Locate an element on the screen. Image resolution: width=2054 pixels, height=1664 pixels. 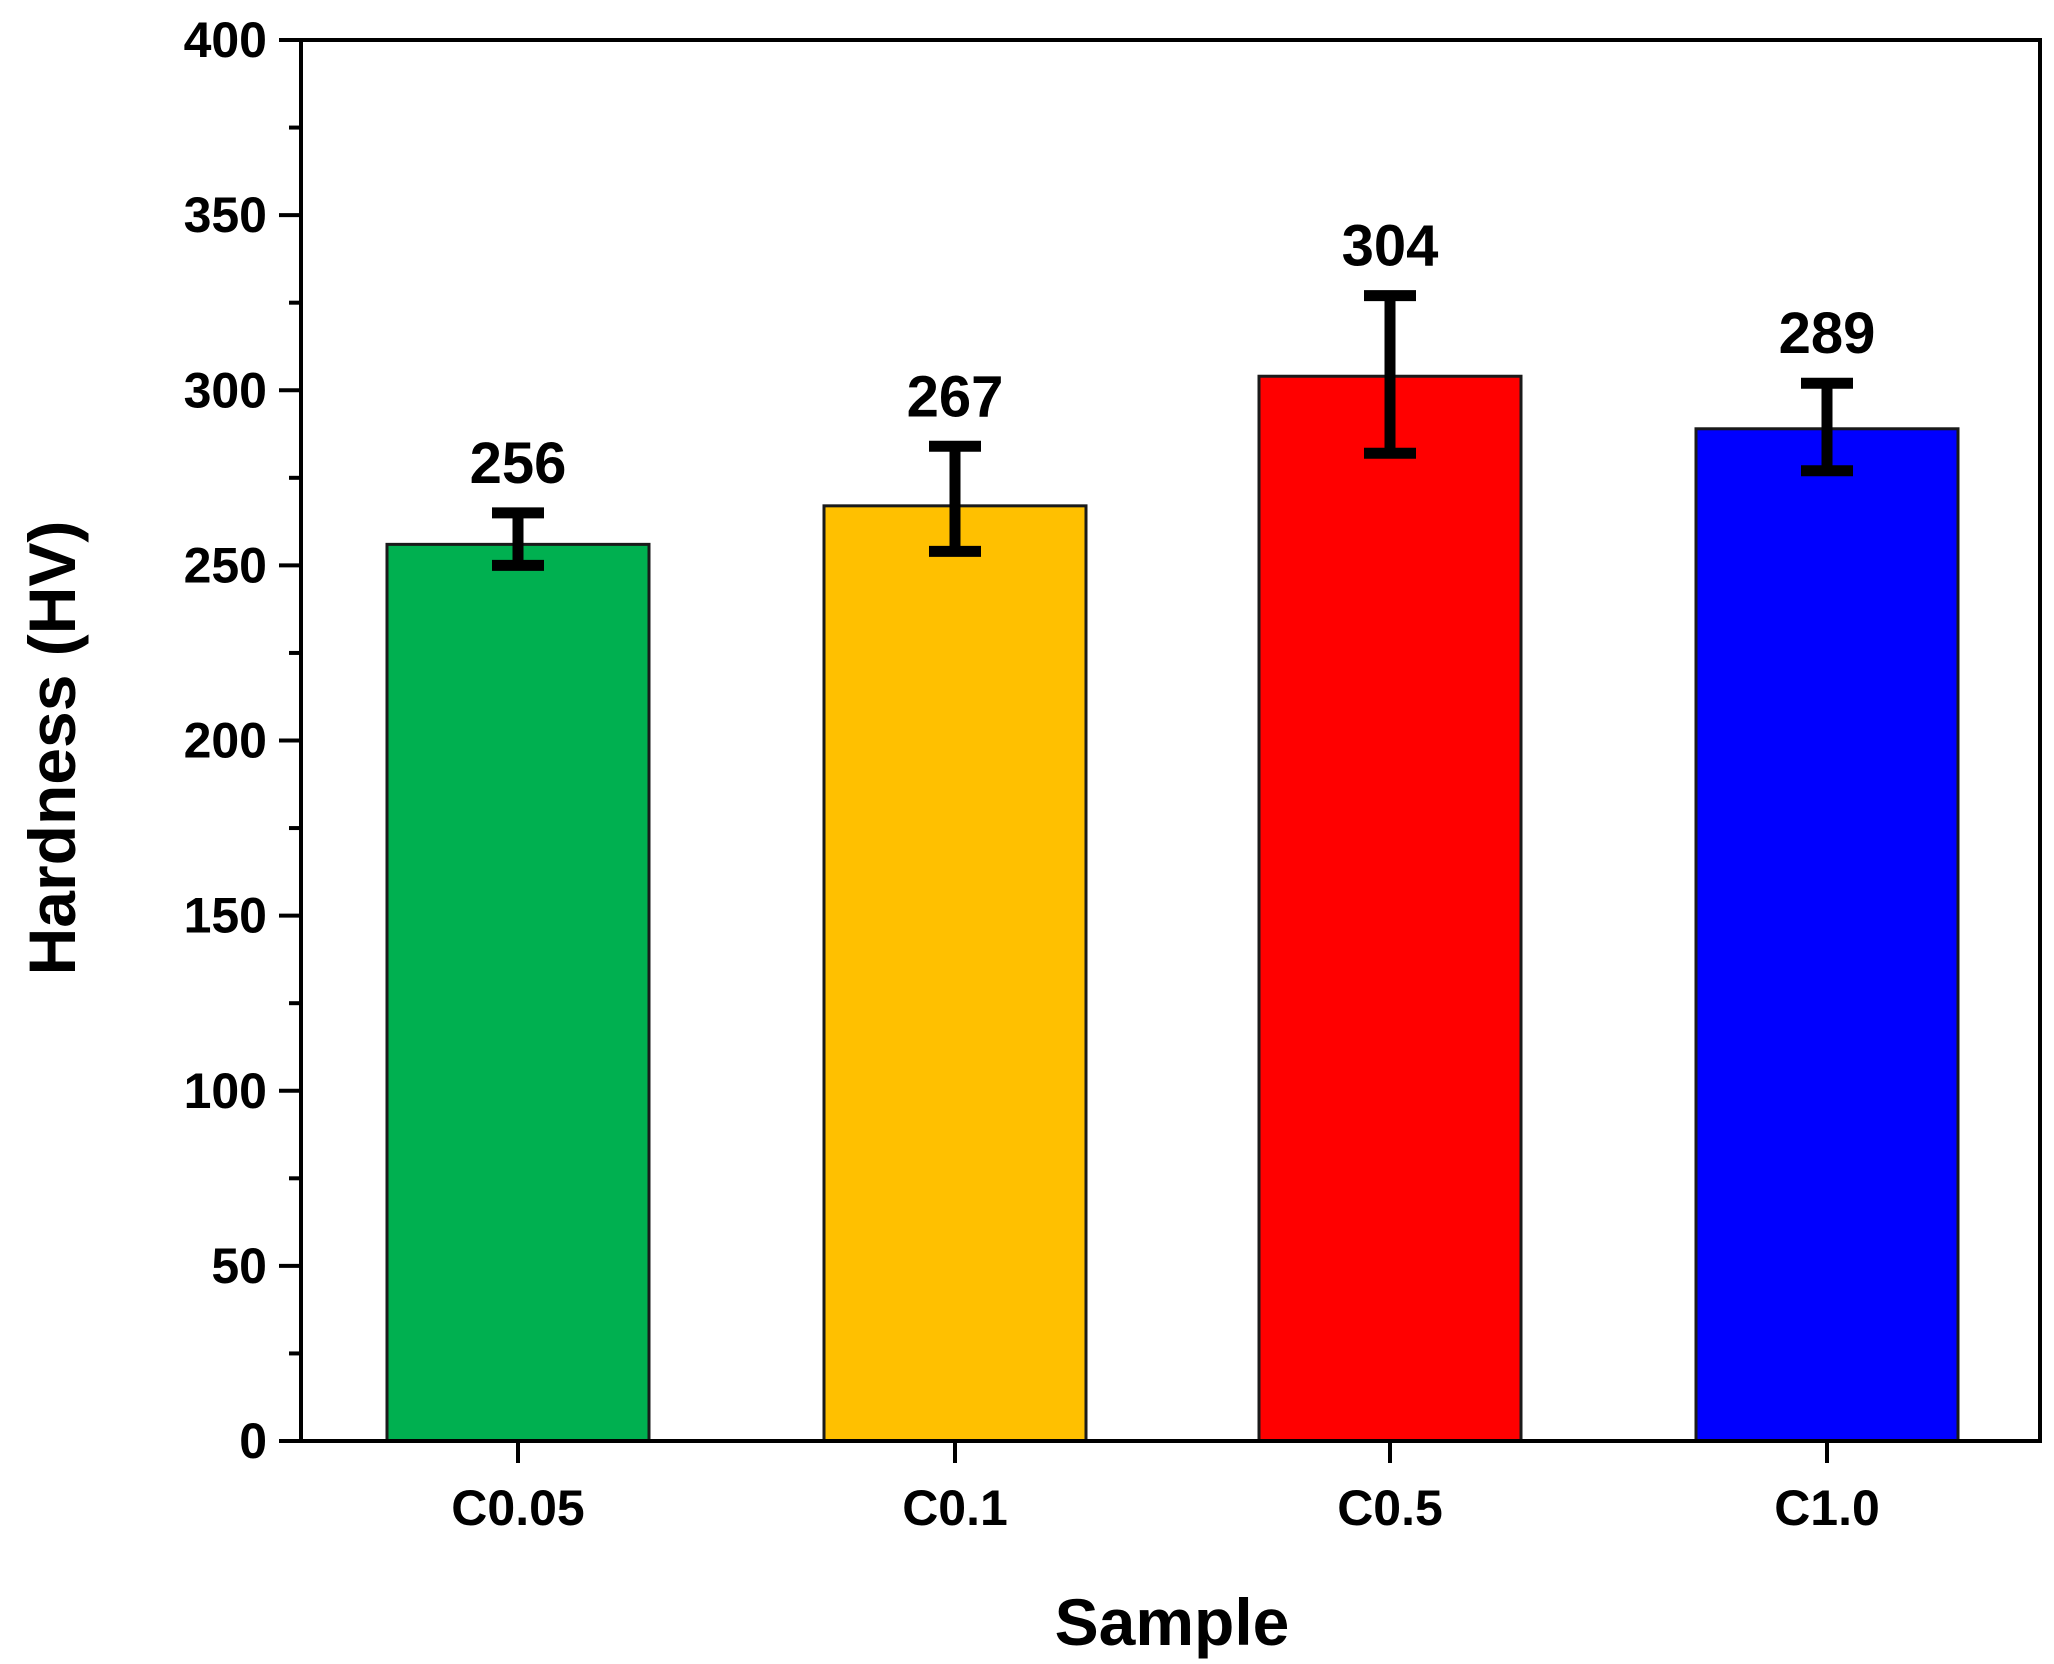
x-tick-label-C1.0: C1.0 is located at coordinates (1827, 1508).